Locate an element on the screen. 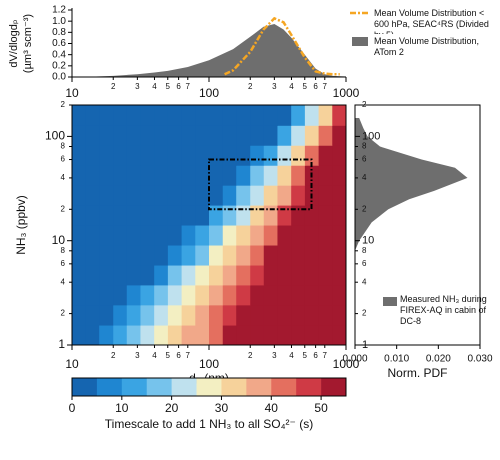 This screenshot has width=500, height=460. y-tick-label: 0.8 is located at coordinates (59, 32).